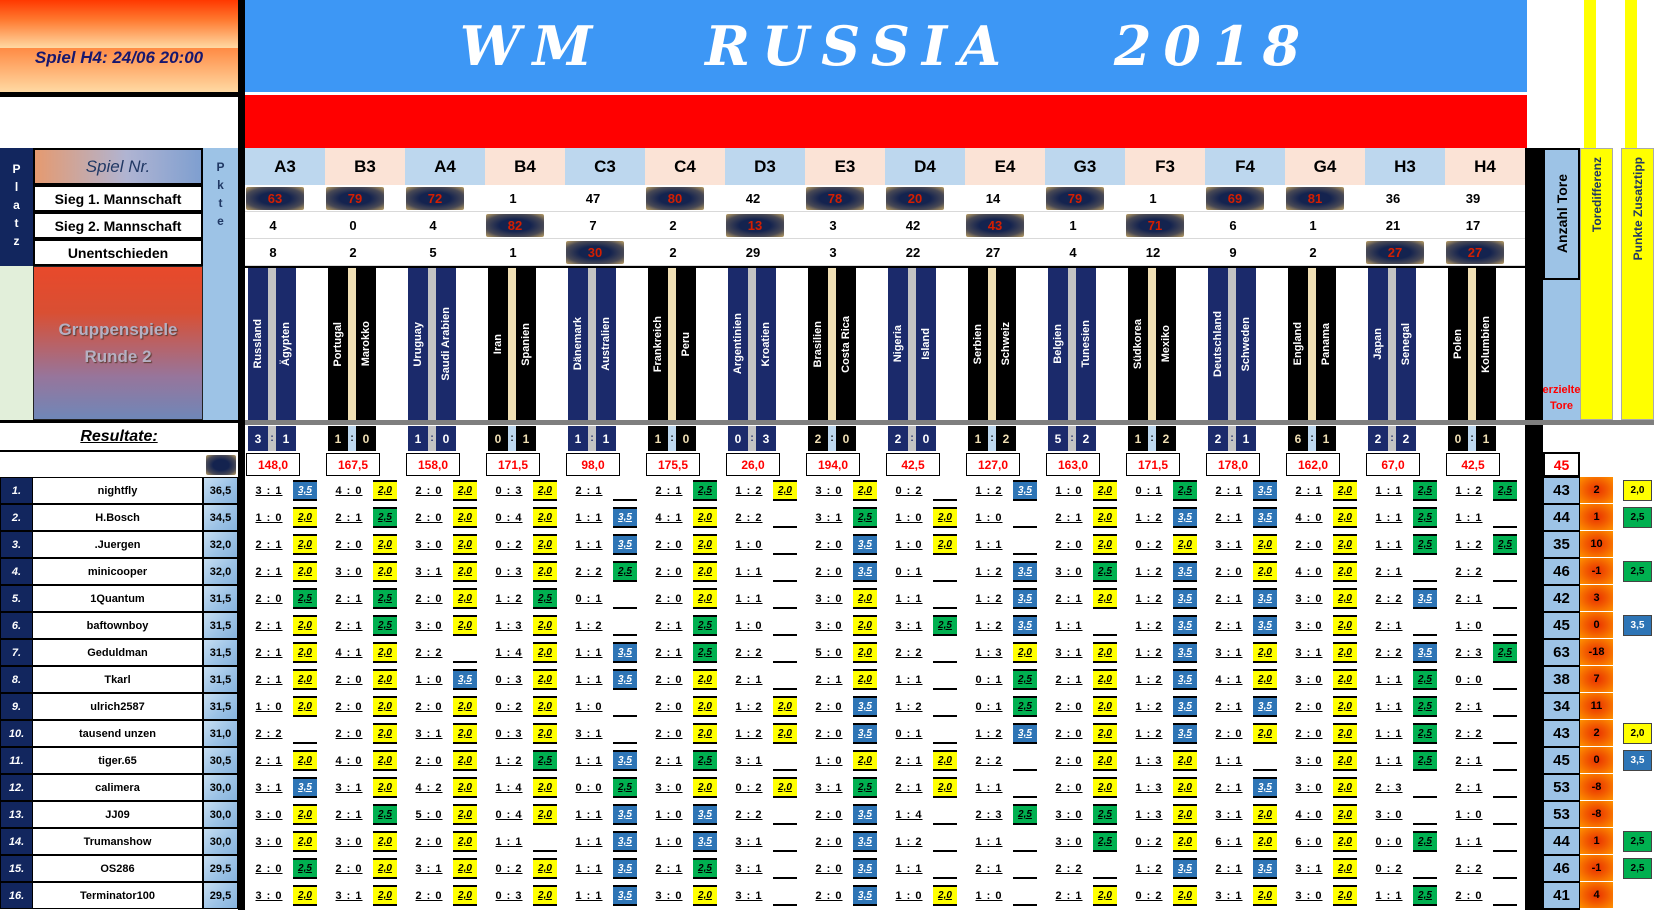 The image size is (1654, 910). What do you see at coordinates (429, 787) in the screenshot?
I see `pick-score: 4 : 2` at bounding box center [429, 787].